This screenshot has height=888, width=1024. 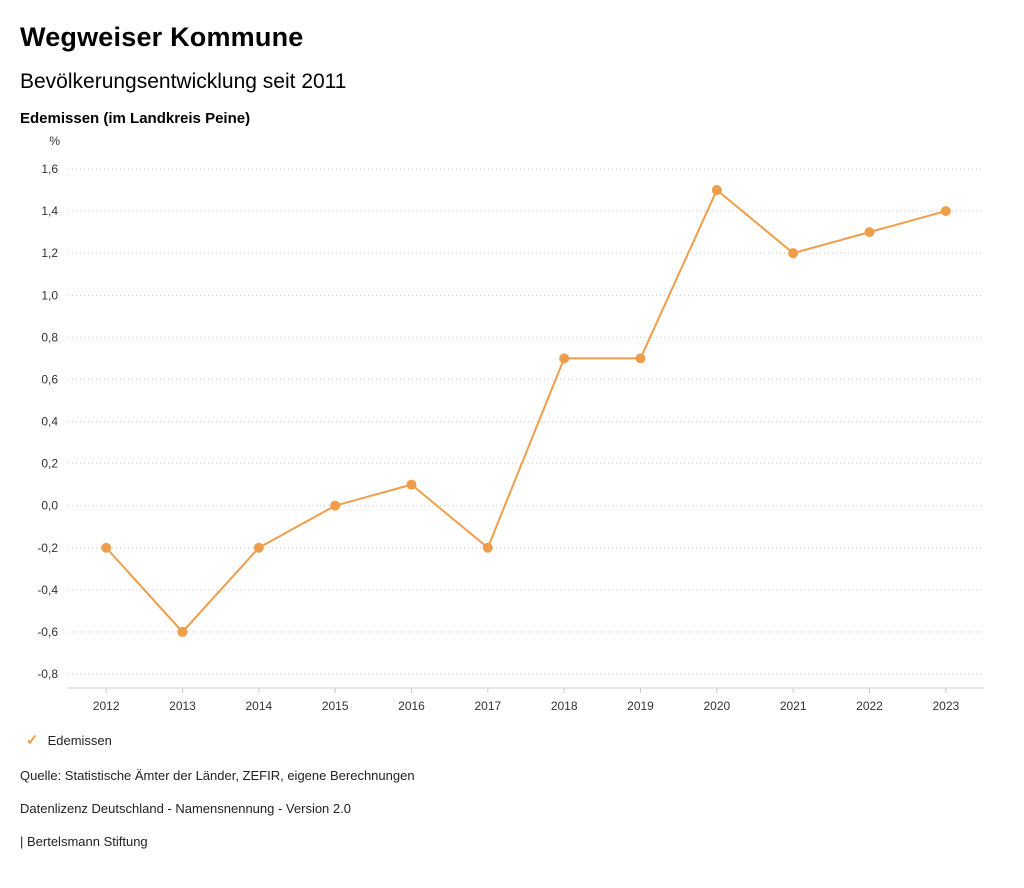 What do you see at coordinates (47, 632) in the screenshot?
I see `svg-text: -0,6` at bounding box center [47, 632].